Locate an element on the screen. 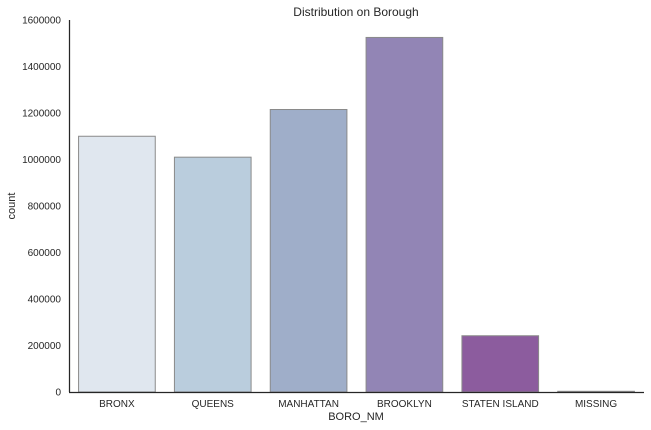 This screenshot has width=651, height=430. x-tick-label: MANHATTAN is located at coordinates (308, 404).